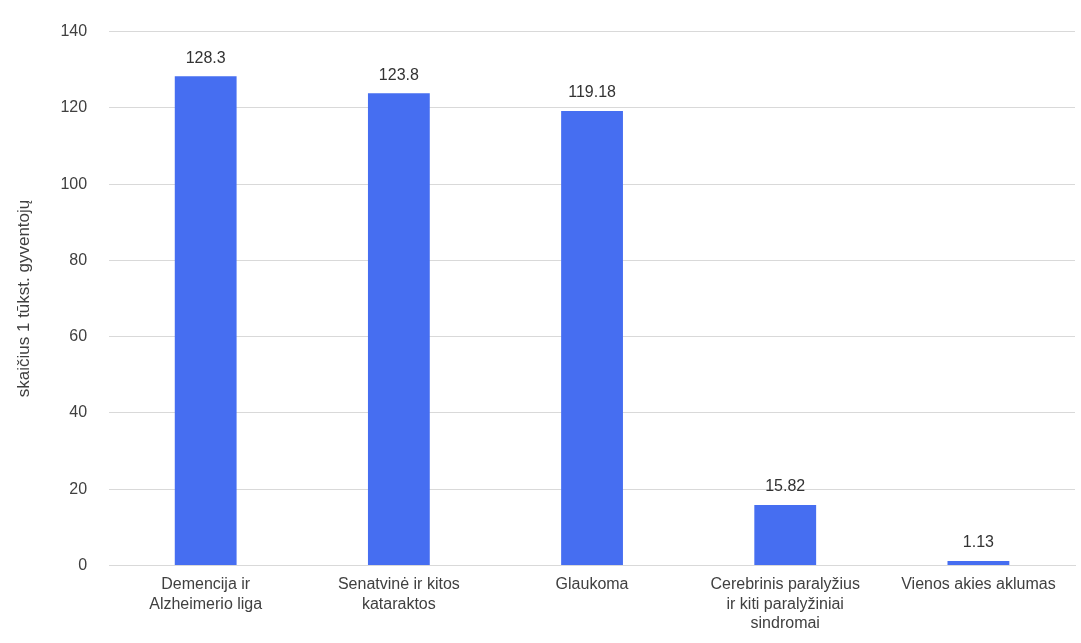  What do you see at coordinates (978, 584) in the screenshot?
I see `x-tick-label: Vienos akies aklumas` at bounding box center [978, 584].